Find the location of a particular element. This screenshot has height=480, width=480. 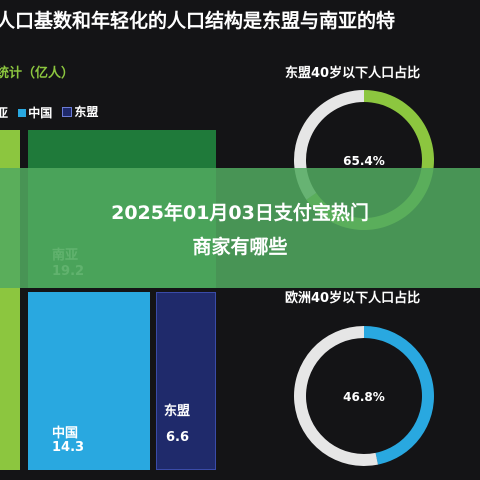

legend: 亚 中国 东盟 is located at coordinates (52, 112).